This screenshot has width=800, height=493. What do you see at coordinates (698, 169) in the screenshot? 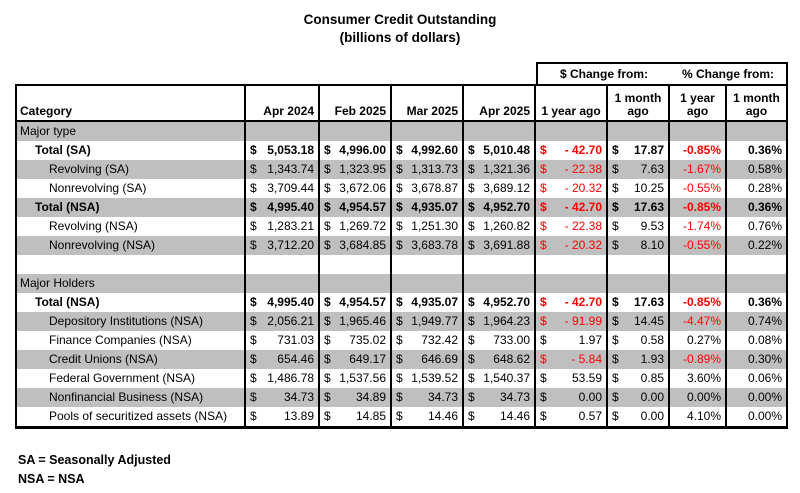
I see `percent-cell: -1.67%` at bounding box center [698, 169].